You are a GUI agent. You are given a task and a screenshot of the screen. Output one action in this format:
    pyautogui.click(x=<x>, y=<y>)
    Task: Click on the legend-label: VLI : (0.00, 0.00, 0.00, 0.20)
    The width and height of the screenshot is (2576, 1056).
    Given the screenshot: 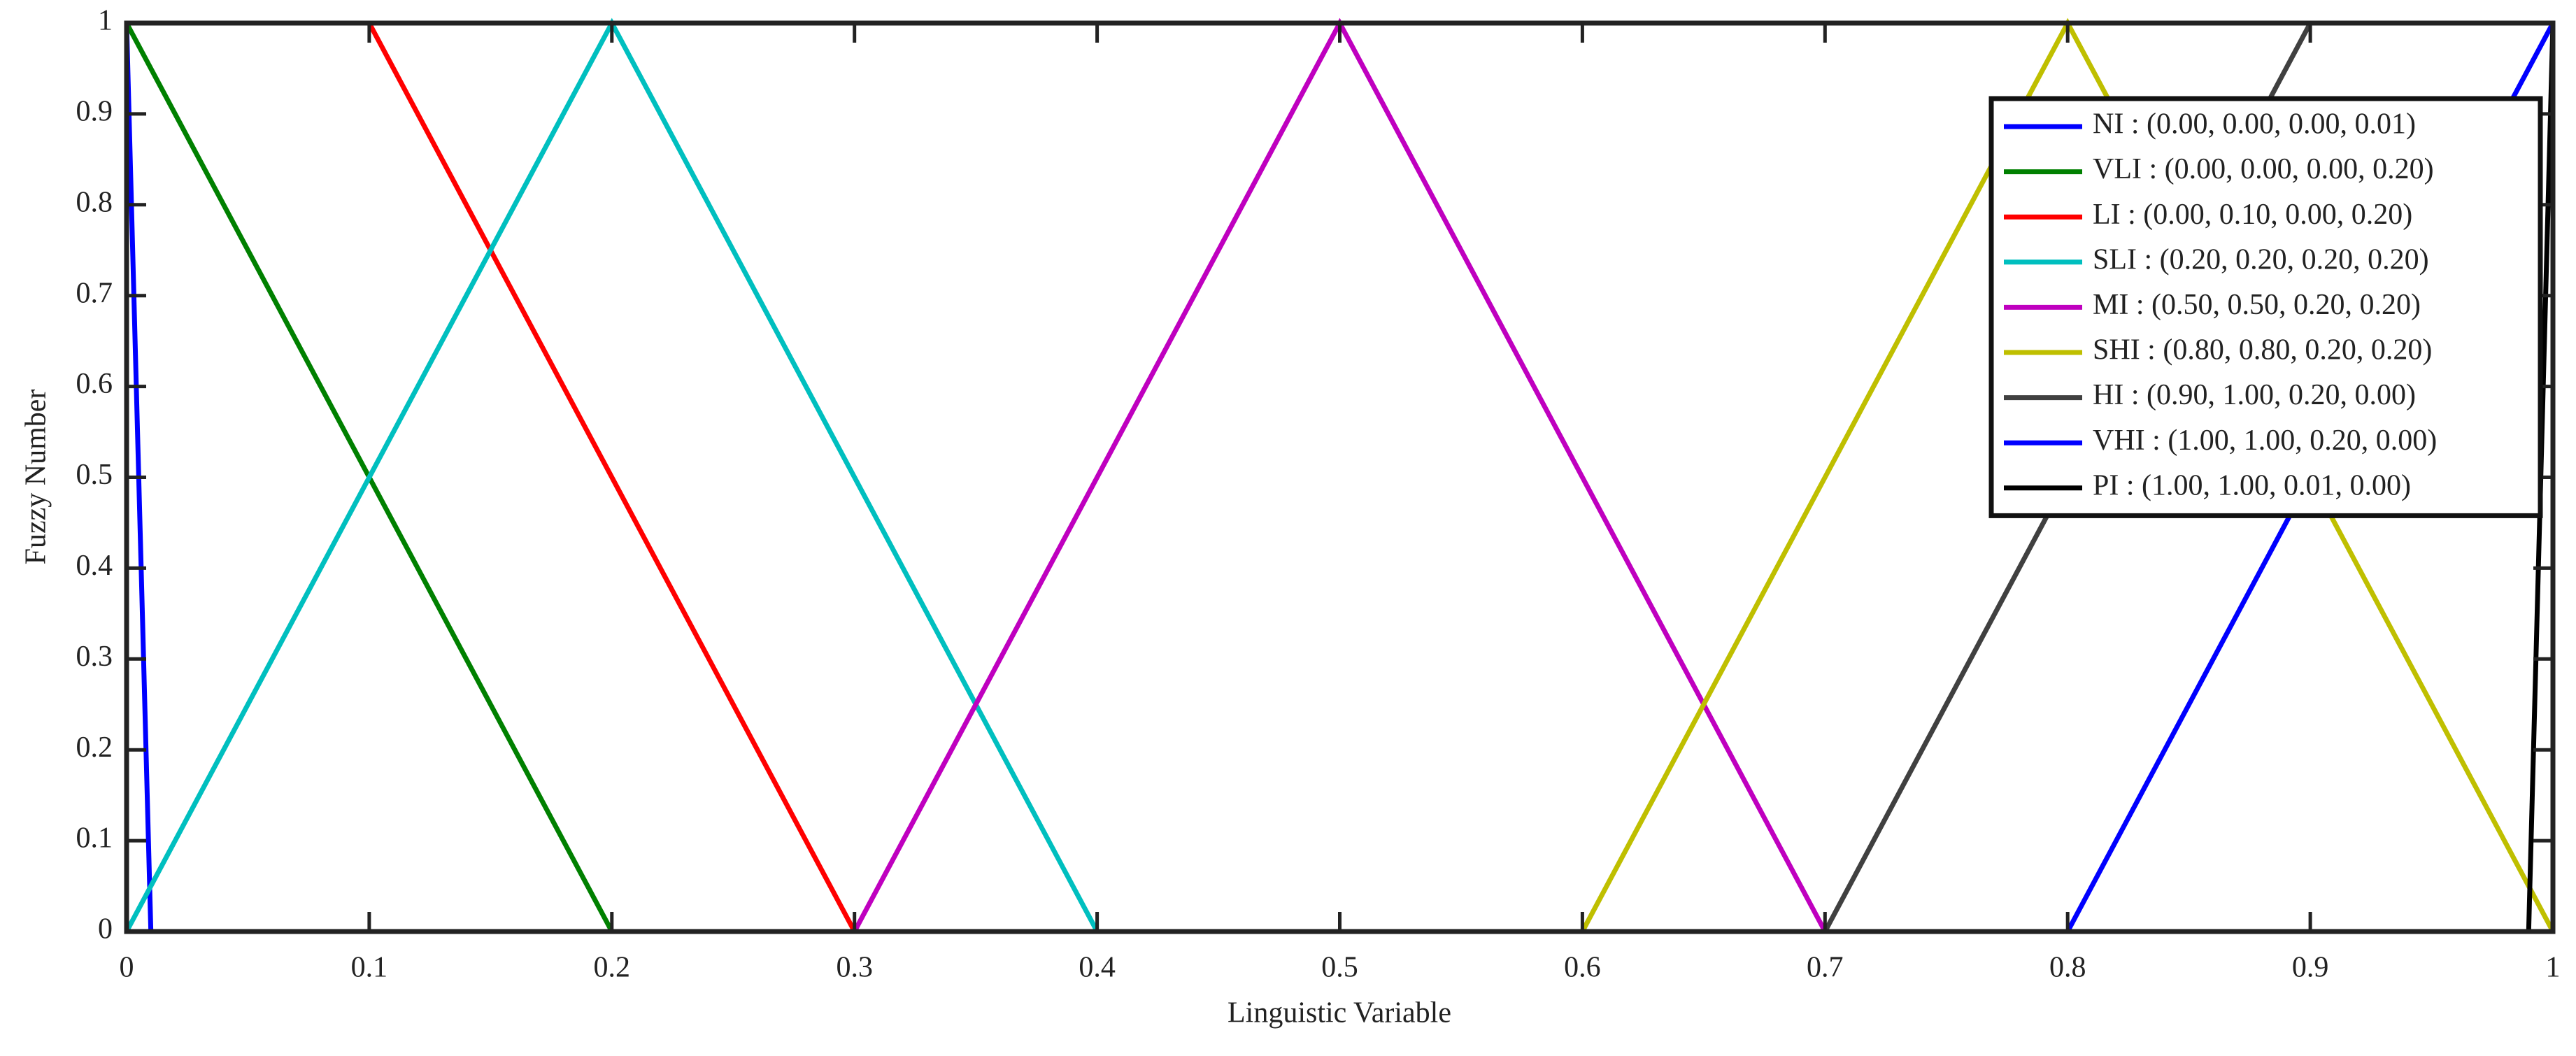 What is the action you would take?
    pyautogui.click(x=2263, y=169)
    